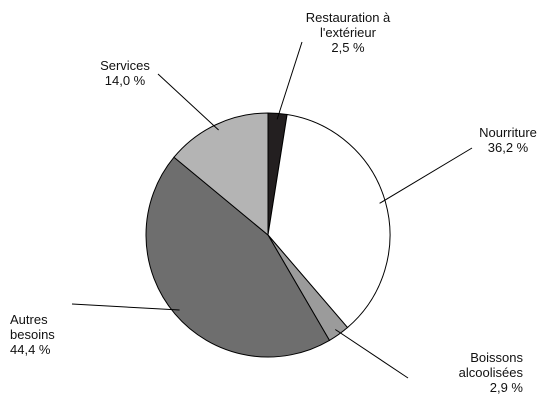  I want to click on slice-label: Nourriture 36,2 %, so click(508, 140).